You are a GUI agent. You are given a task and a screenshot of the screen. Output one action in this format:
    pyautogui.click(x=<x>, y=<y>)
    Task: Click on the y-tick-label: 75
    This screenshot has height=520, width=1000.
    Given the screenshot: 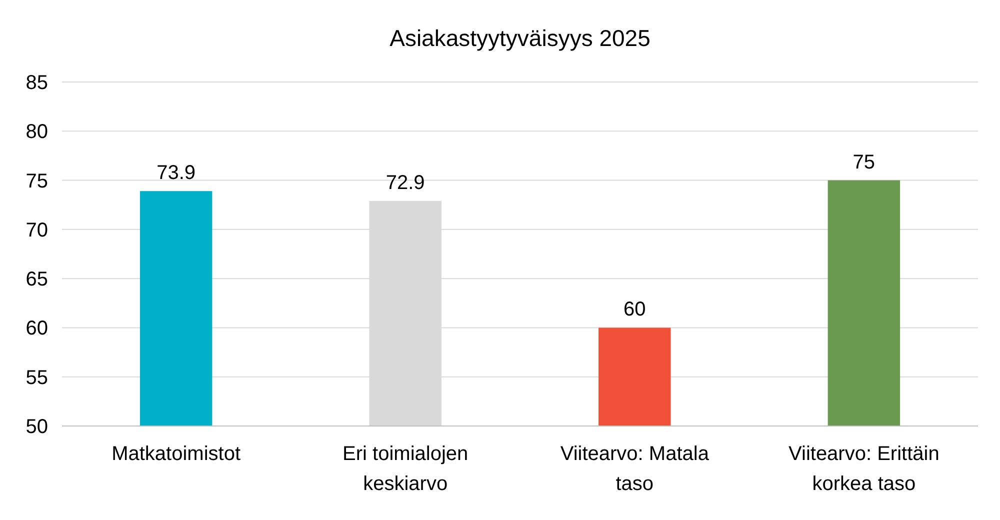 What is the action you would take?
    pyautogui.click(x=37, y=181)
    